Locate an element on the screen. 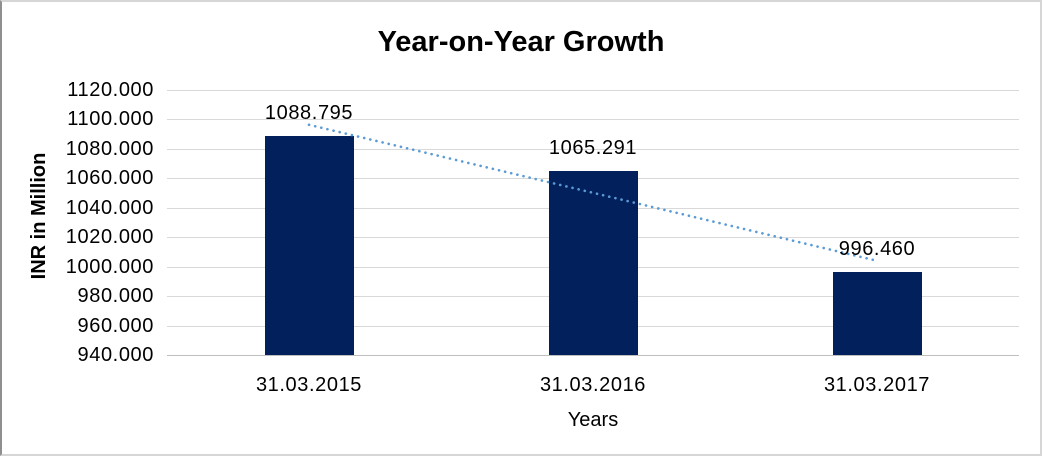 The width and height of the screenshot is (1042, 456). bar-31-03-2016 is located at coordinates (593, 262).